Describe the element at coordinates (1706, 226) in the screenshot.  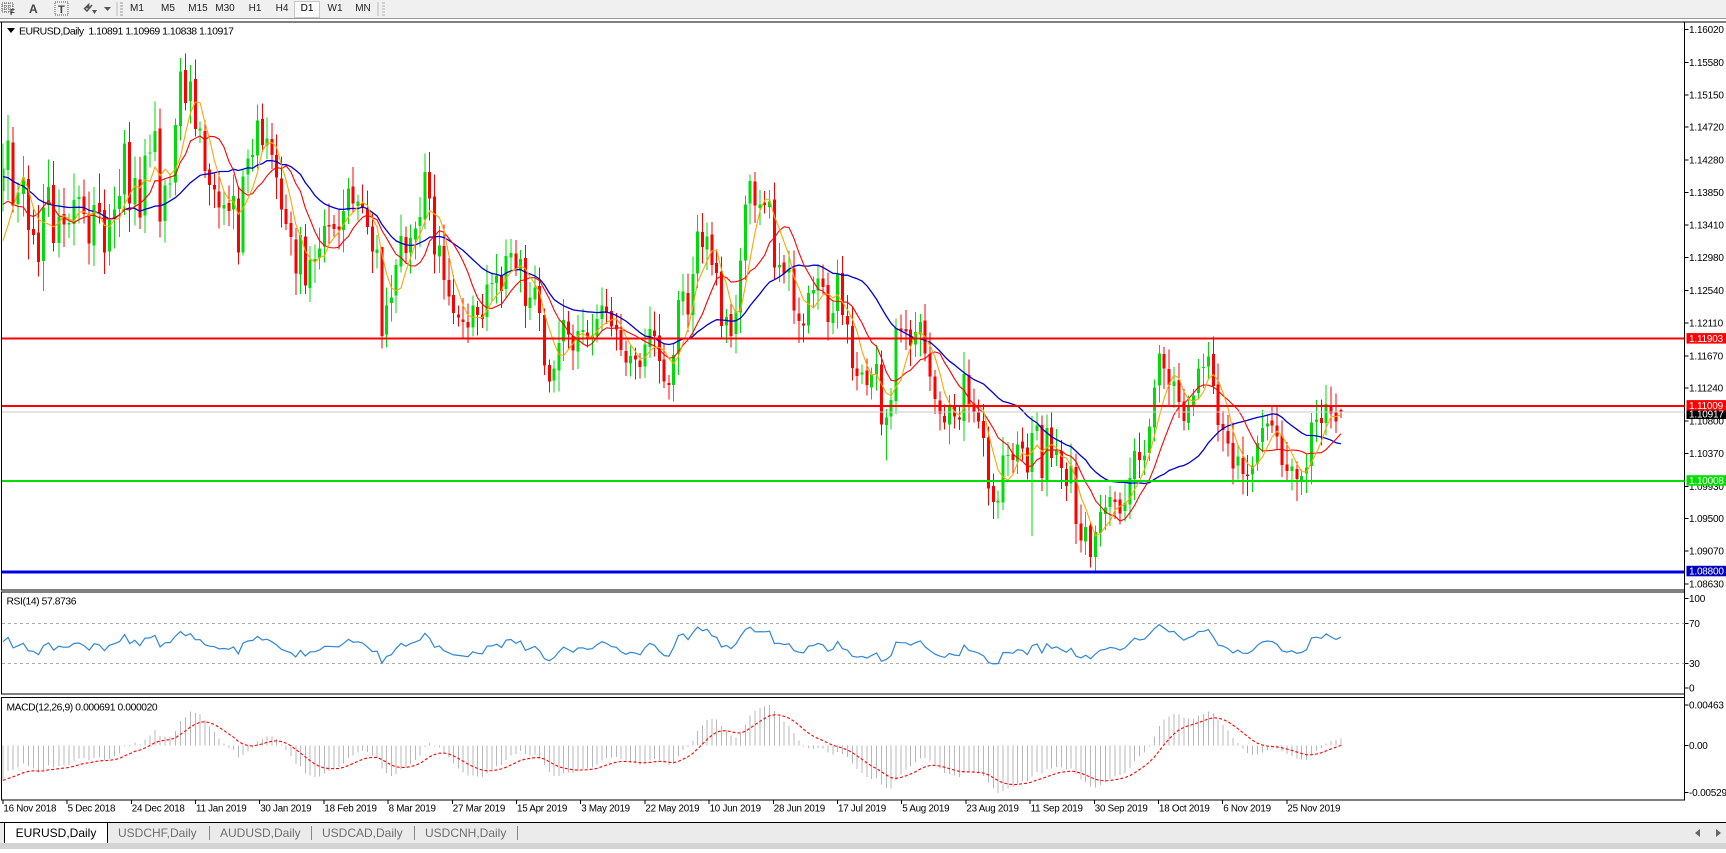
I see `svg-text: 1.13410` at that location.